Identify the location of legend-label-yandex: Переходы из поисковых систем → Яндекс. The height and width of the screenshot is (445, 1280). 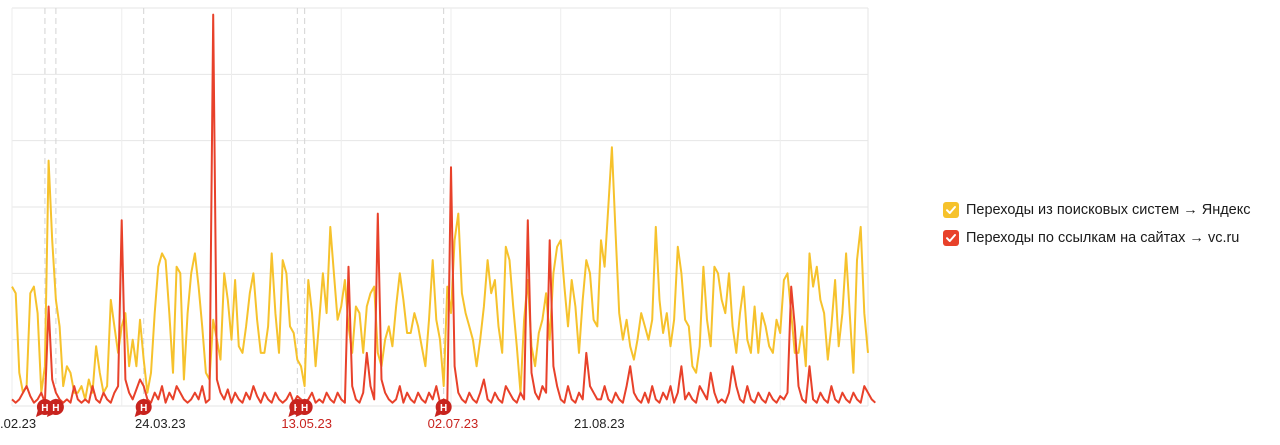
(1108, 210).